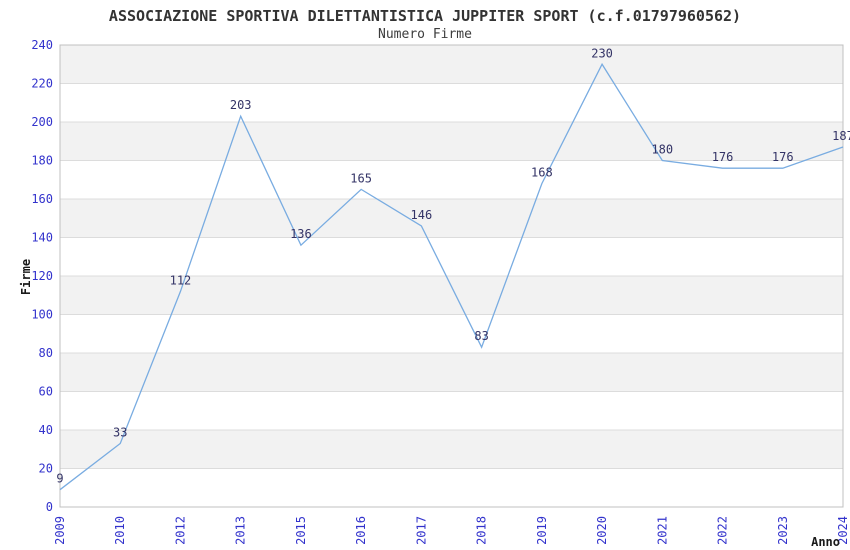 Image resolution: width=850 pixels, height=550 pixels. Describe the element at coordinates (542, 530) in the screenshot. I see `x-tick-label: 2019` at that location.